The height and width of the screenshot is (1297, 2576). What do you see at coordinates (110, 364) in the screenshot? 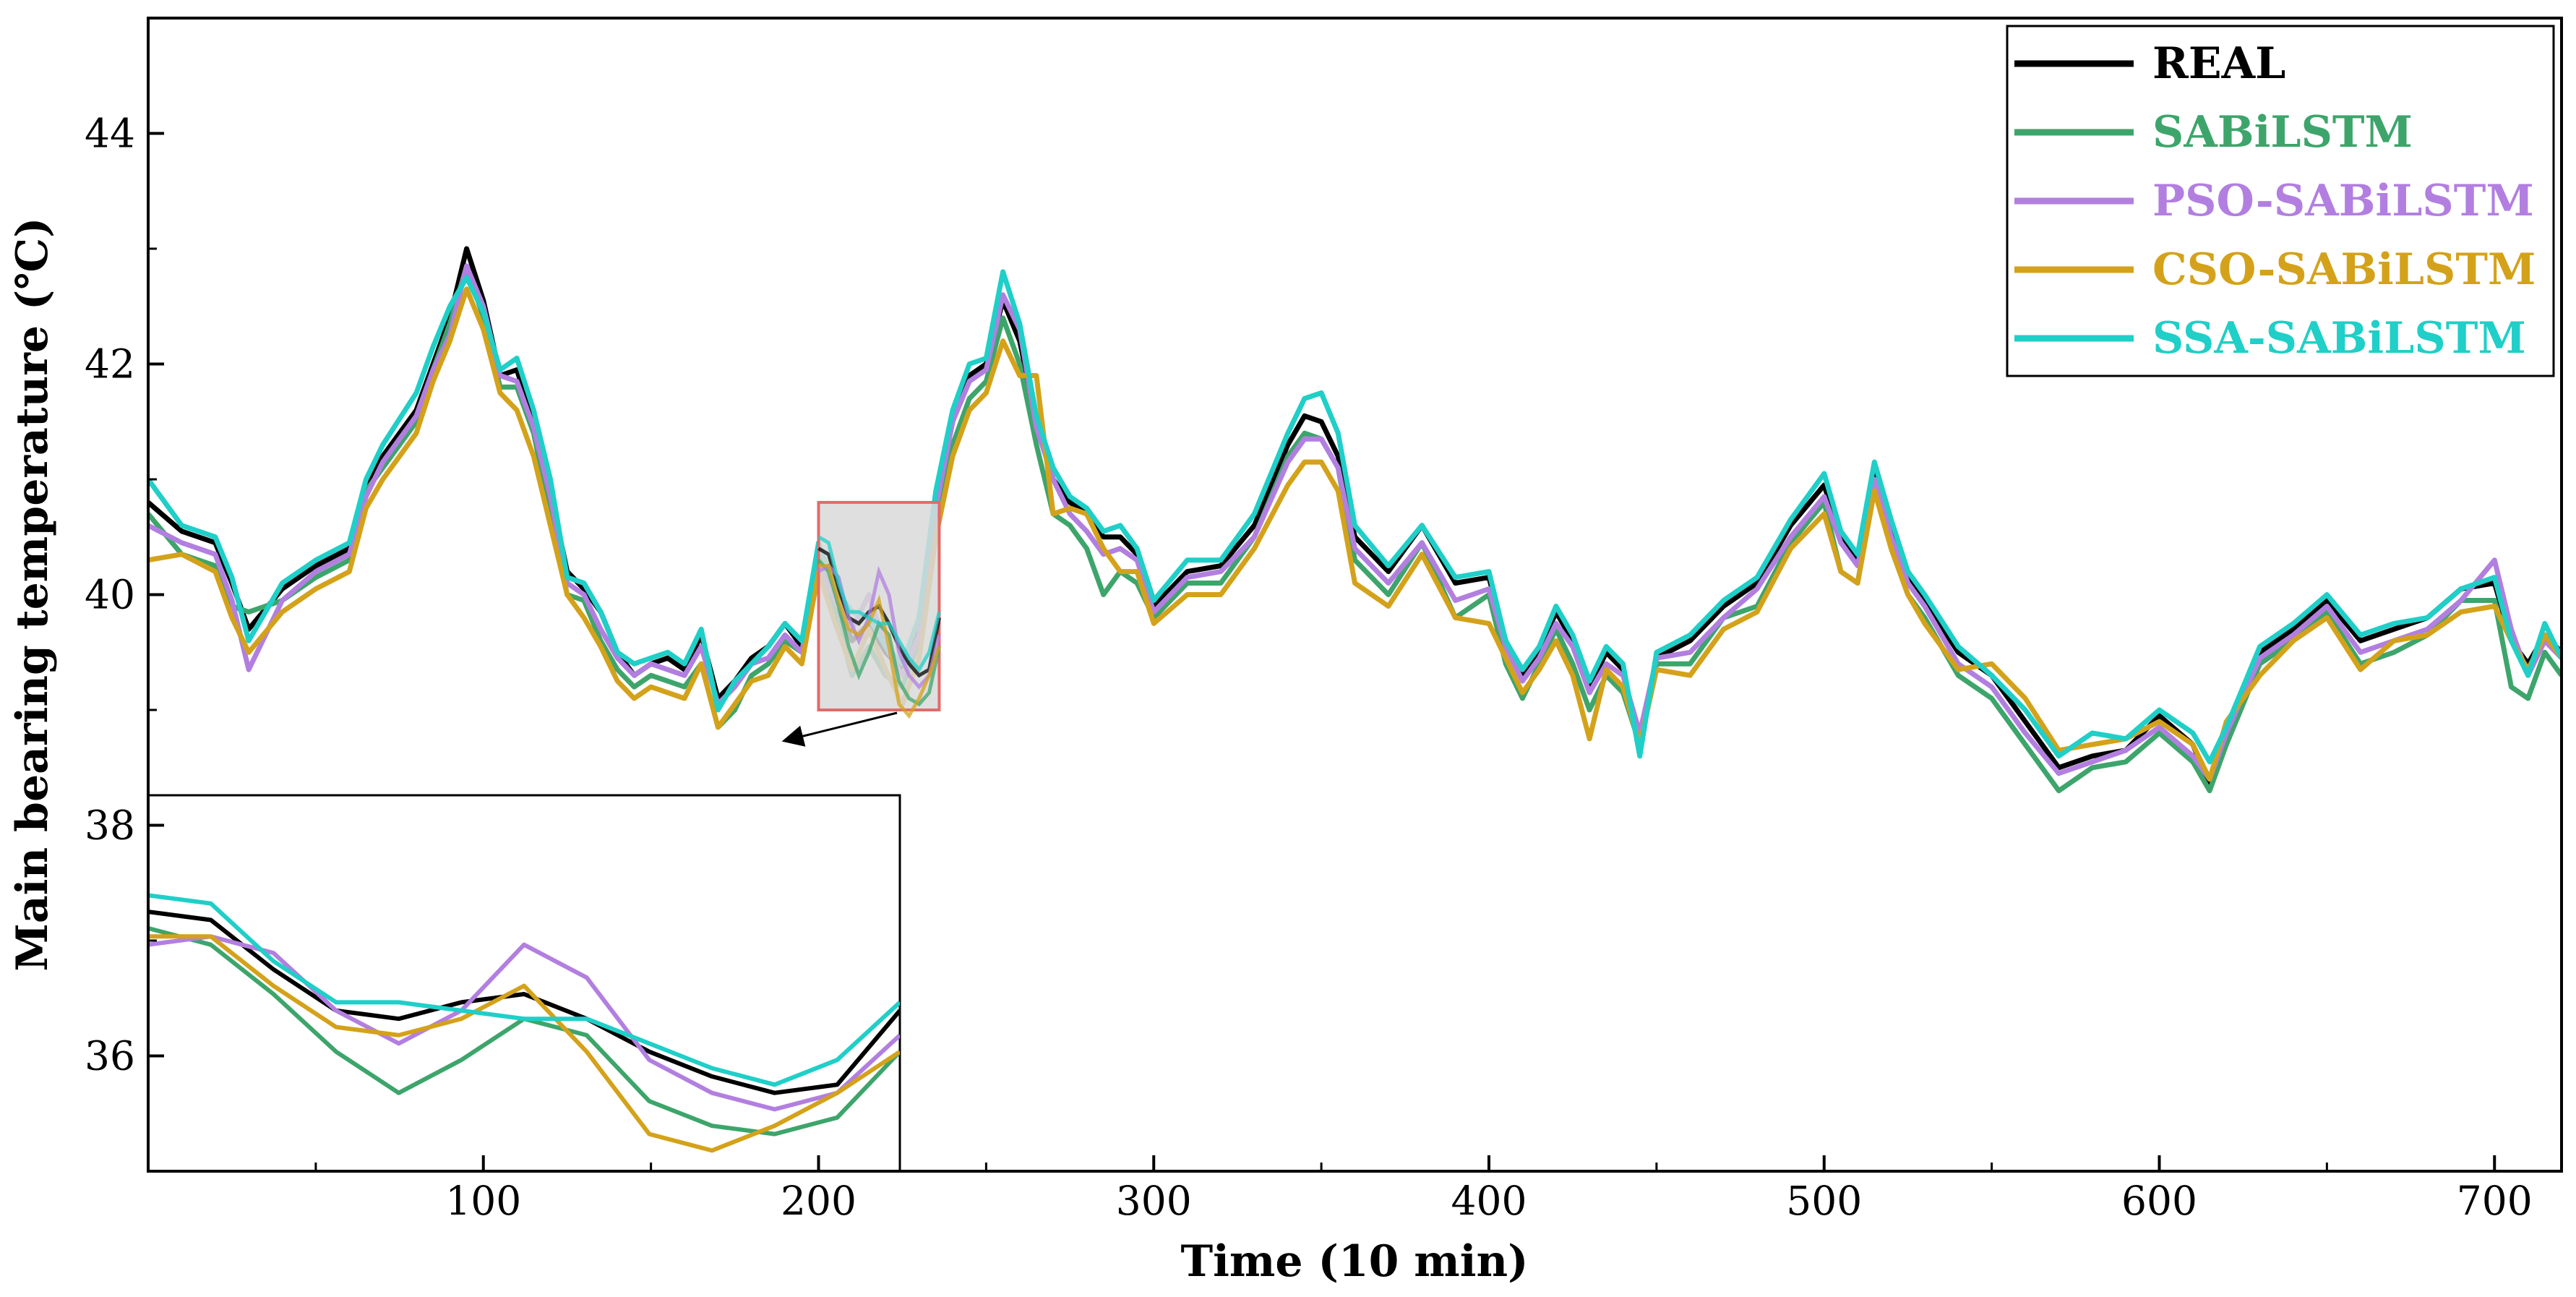
I see `y-tick-label-42: 42` at bounding box center [110, 364].